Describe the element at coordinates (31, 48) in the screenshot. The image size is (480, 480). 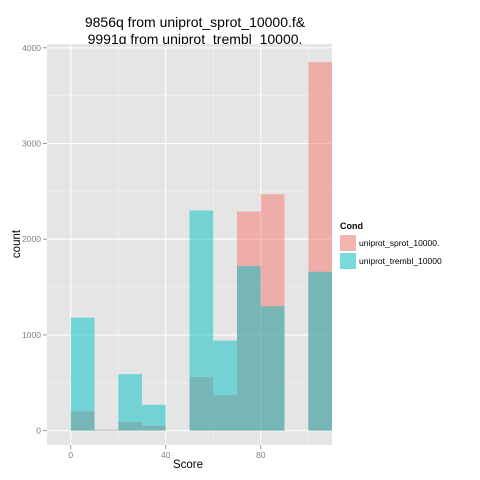
I see `y-tick-label: 4000` at that location.